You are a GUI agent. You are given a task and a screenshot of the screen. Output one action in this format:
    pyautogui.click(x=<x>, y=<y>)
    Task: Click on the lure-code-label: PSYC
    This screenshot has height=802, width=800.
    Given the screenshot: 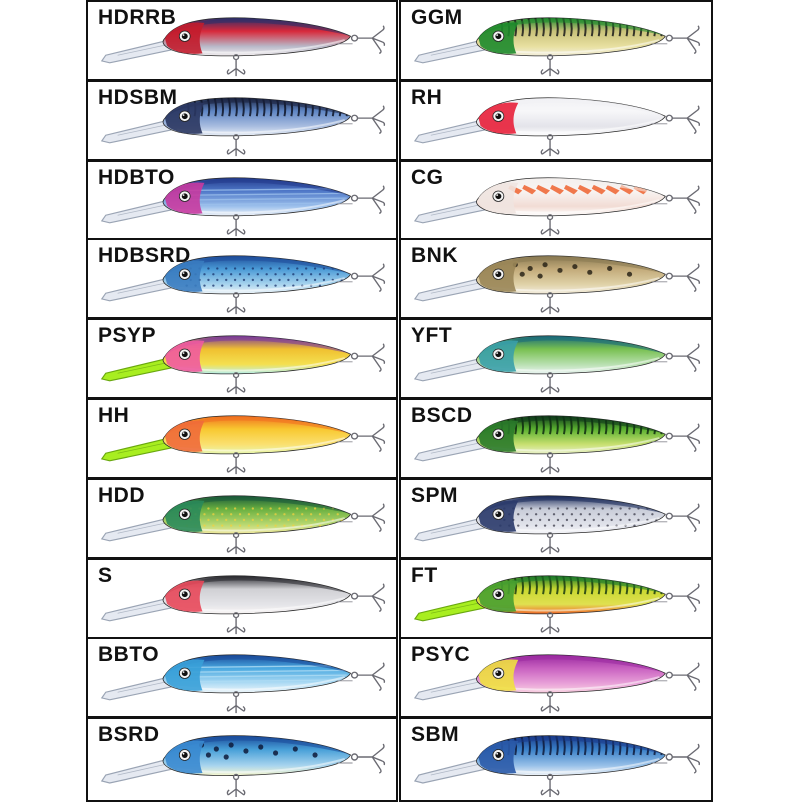 What is the action you would take?
    pyautogui.click(x=441, y=654)
    